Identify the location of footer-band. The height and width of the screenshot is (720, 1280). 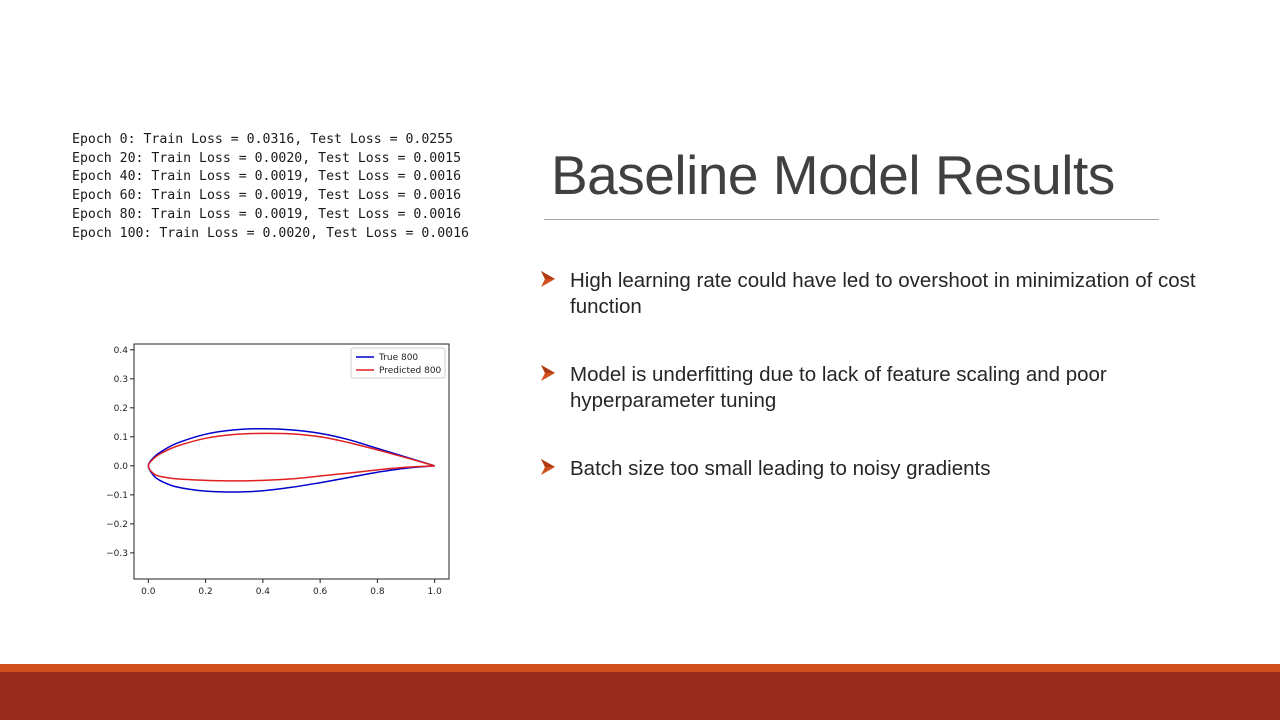
(640, 696).